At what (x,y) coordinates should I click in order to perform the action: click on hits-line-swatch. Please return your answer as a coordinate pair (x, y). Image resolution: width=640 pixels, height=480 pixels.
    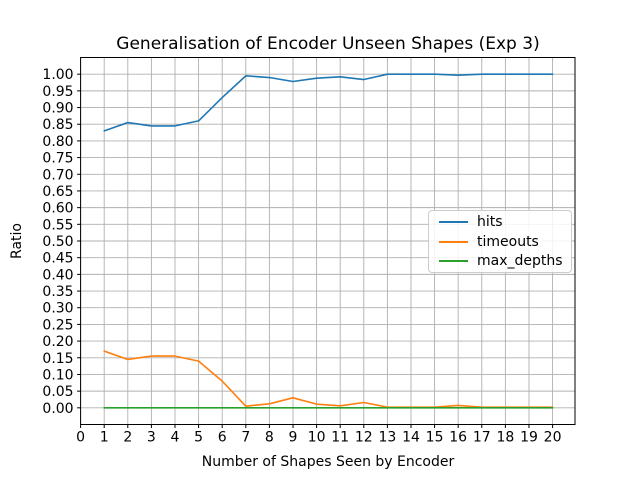
    Looking at the image, I should click on (453, 222).